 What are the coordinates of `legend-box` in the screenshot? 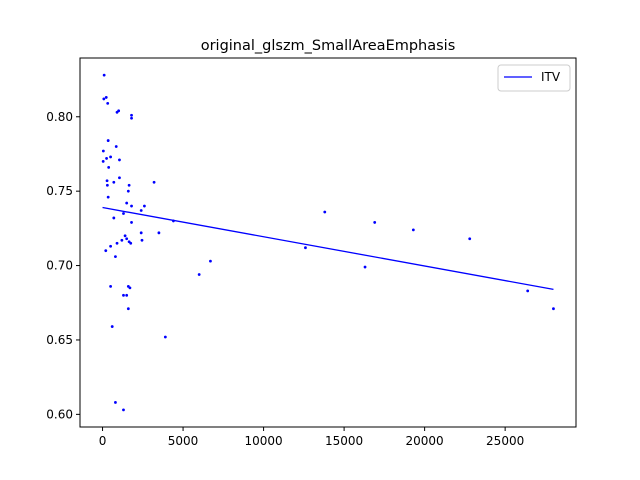 It's located at (534, 78).